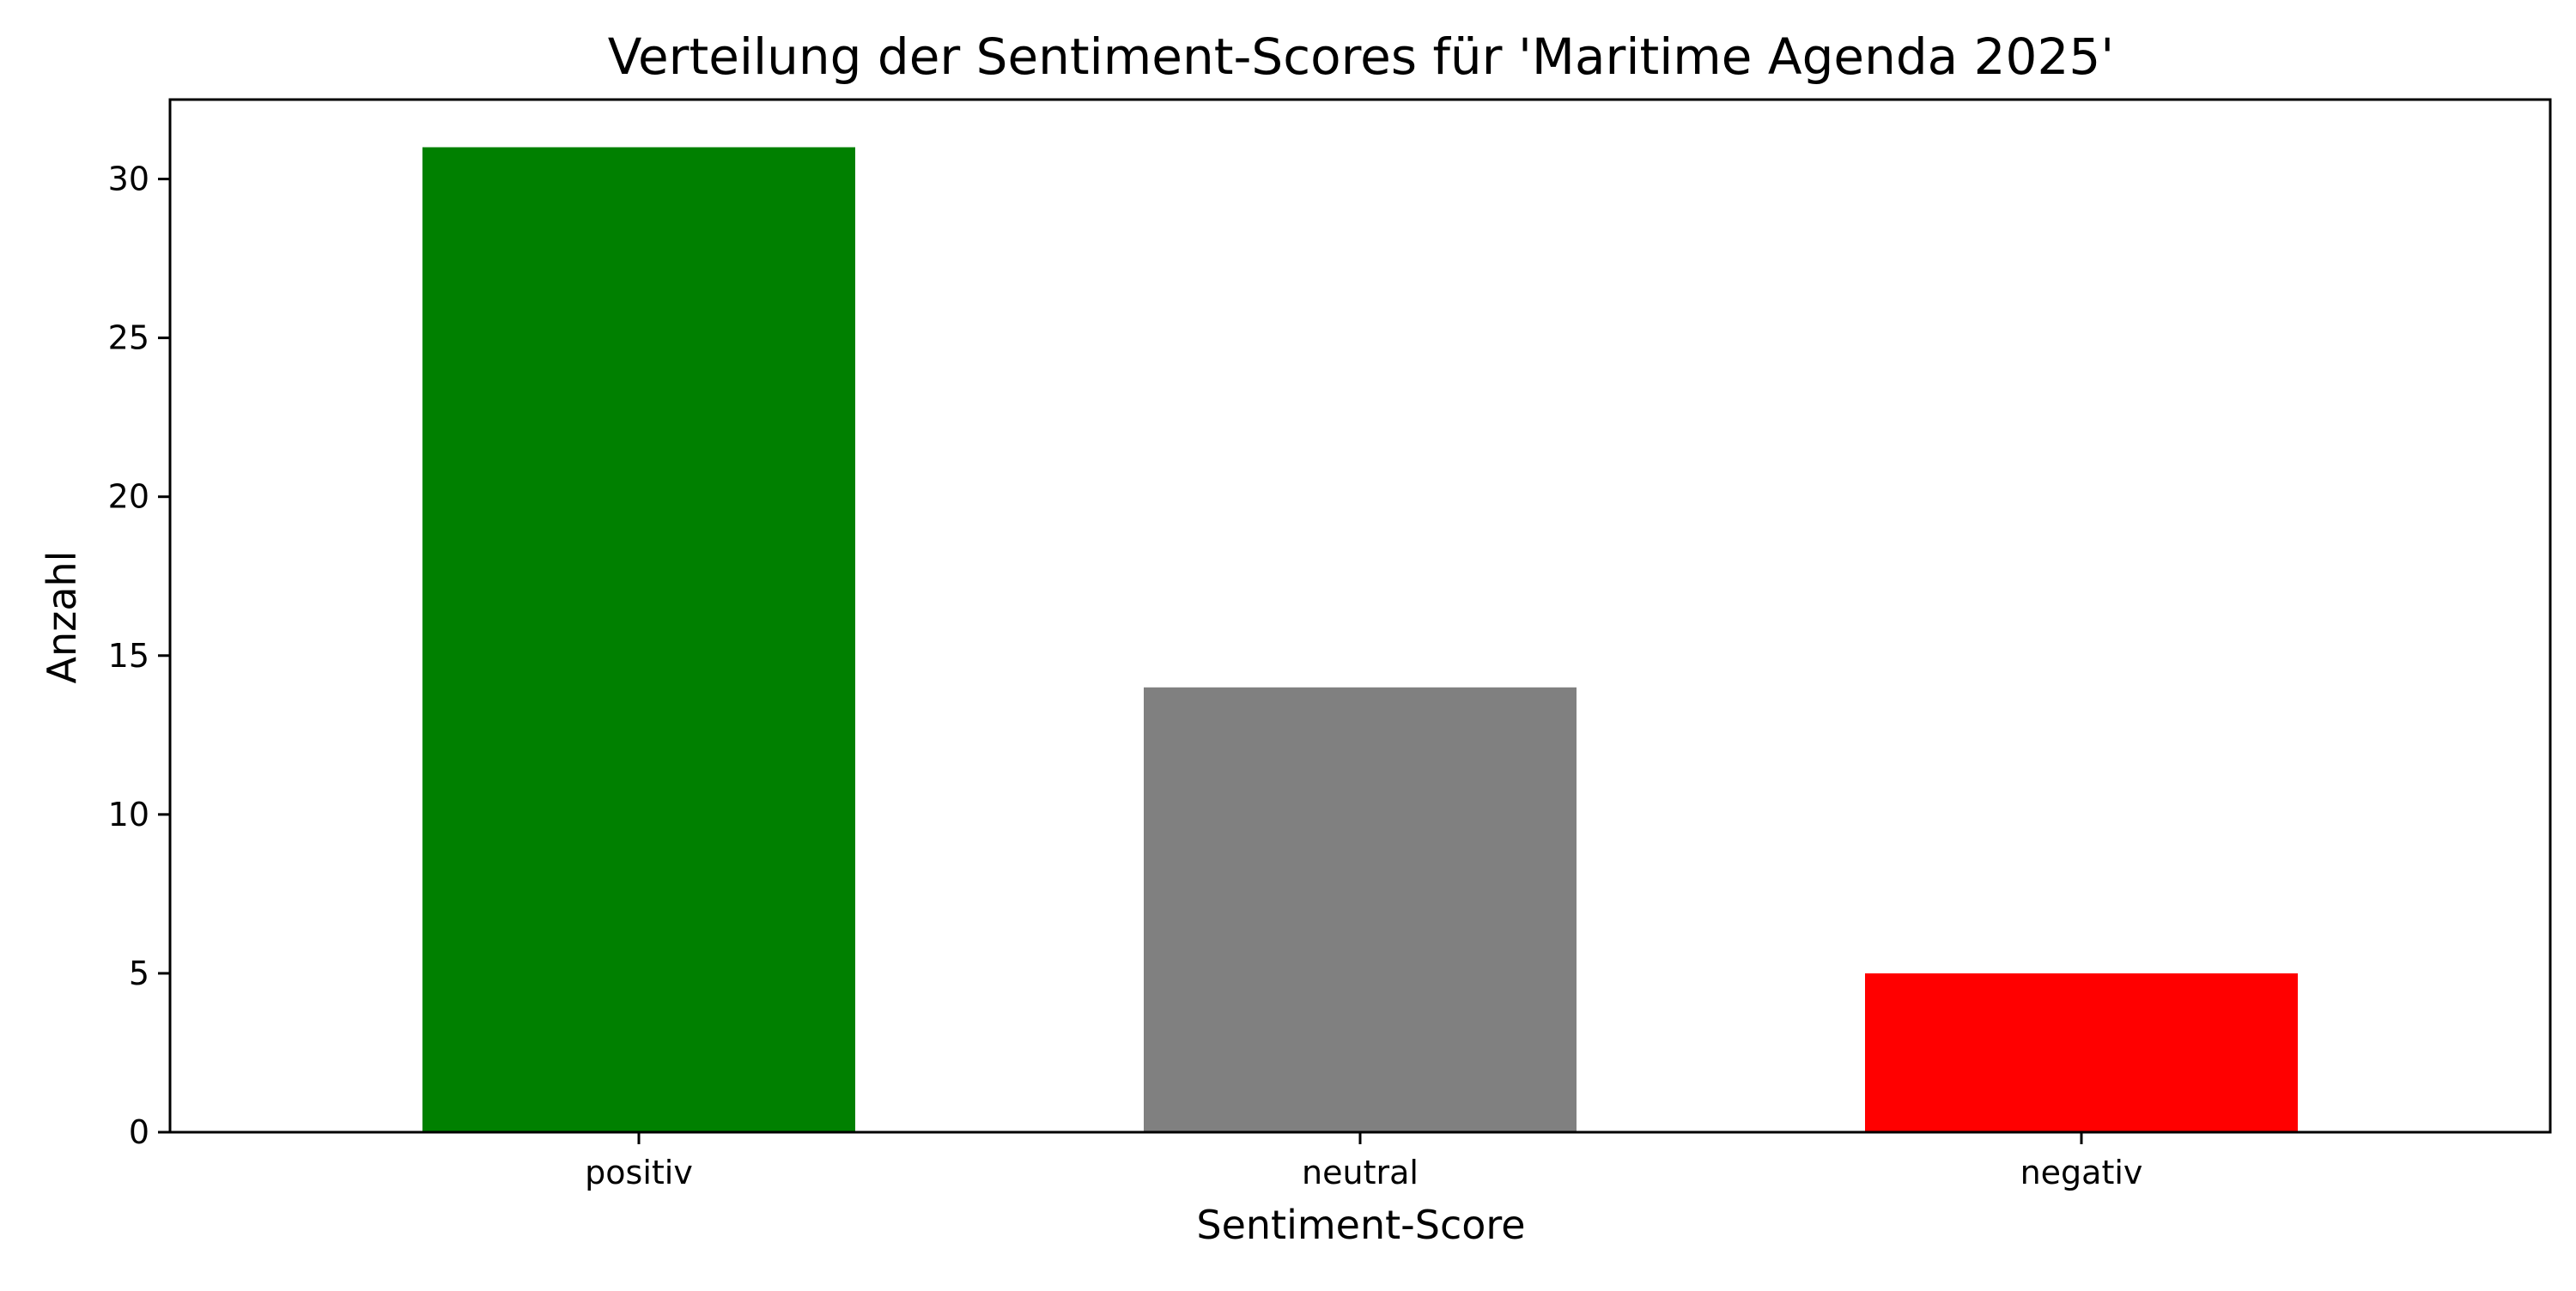  I want to click on x-tick-label-negativ: negativ, so click(2082, 1173).